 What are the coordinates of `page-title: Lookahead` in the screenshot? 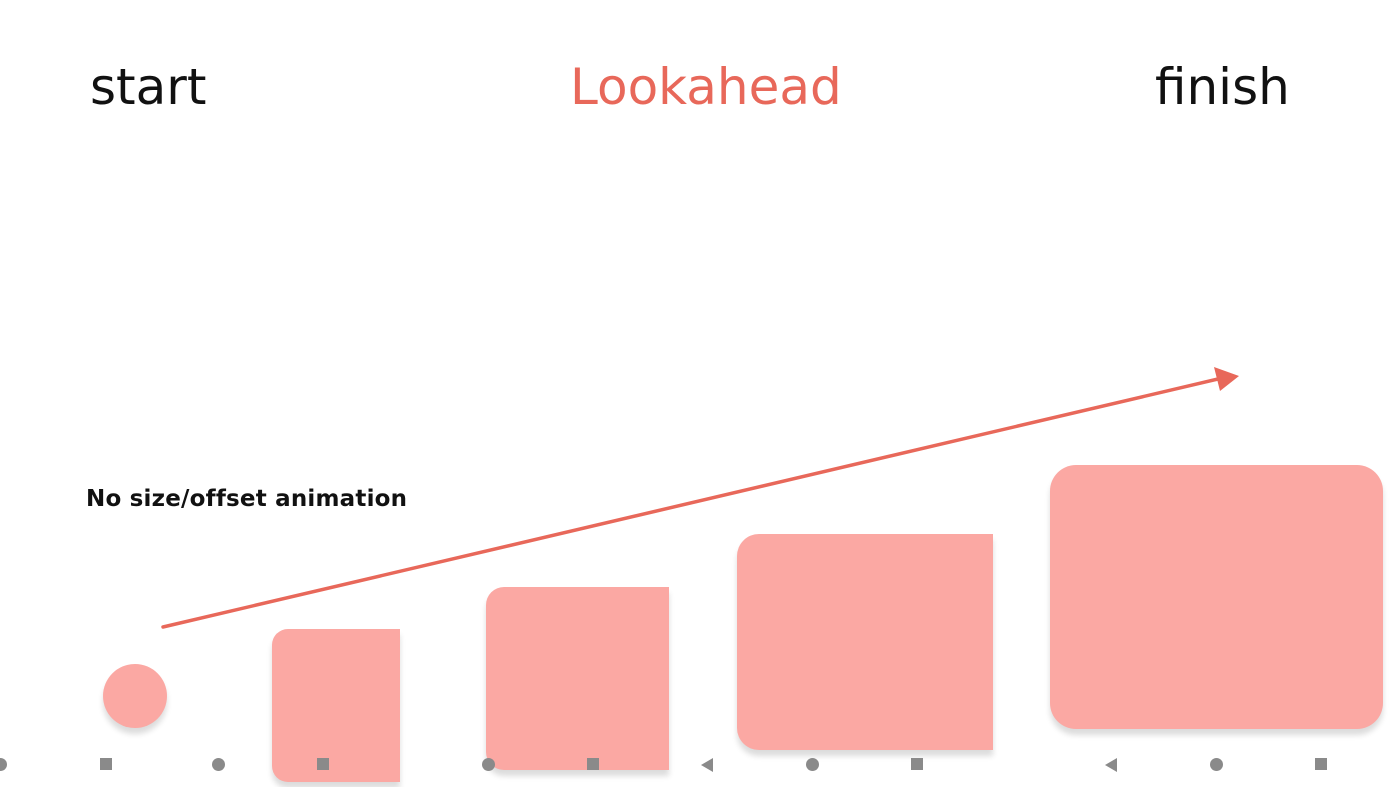 It's located at (706, 87).